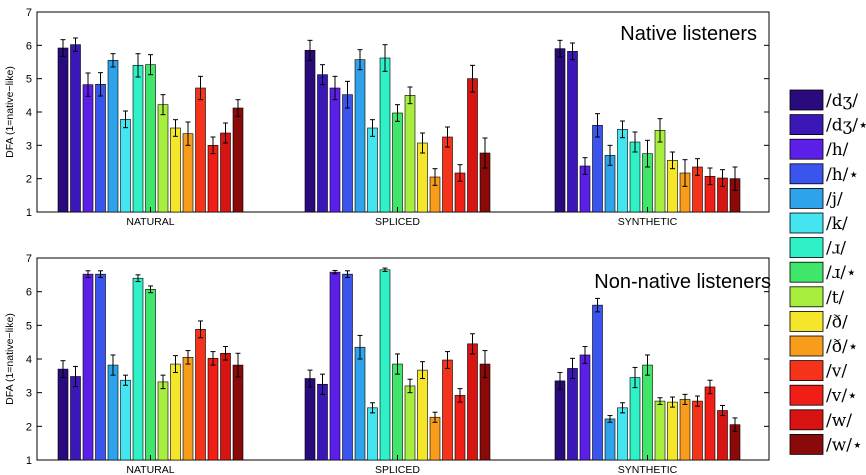 The image size is (866, 475). Describe the element at coordinates (841, 273) in the screenshot. I see `legend-label: /ɹ/⋆` at that location.